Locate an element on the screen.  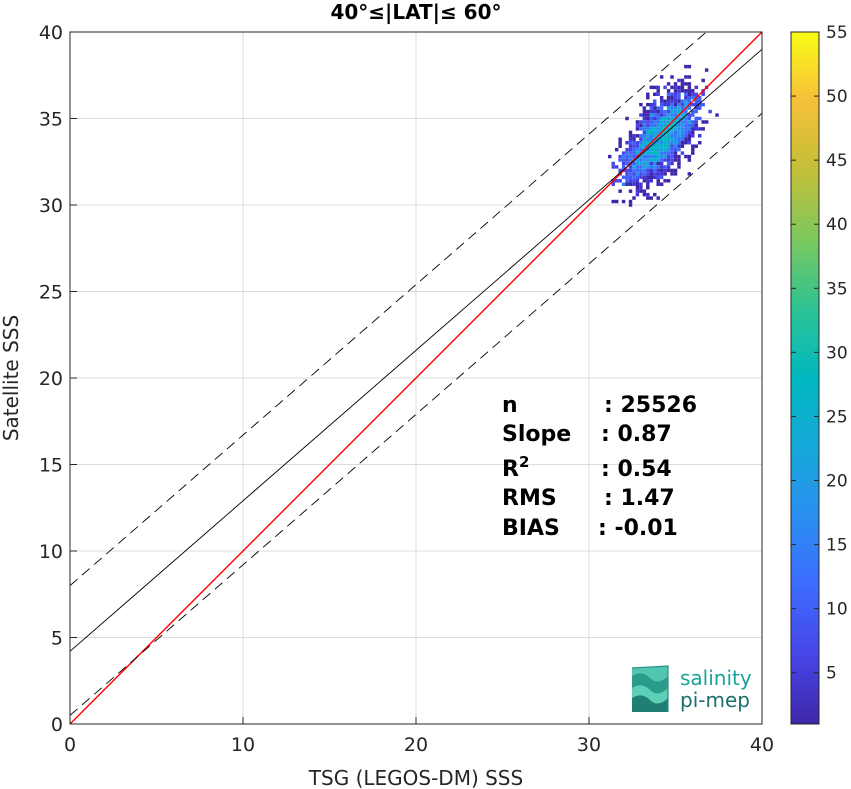
chart-title: 40°≤|LAT|≤ 60° is located at coordinates (415, 12).